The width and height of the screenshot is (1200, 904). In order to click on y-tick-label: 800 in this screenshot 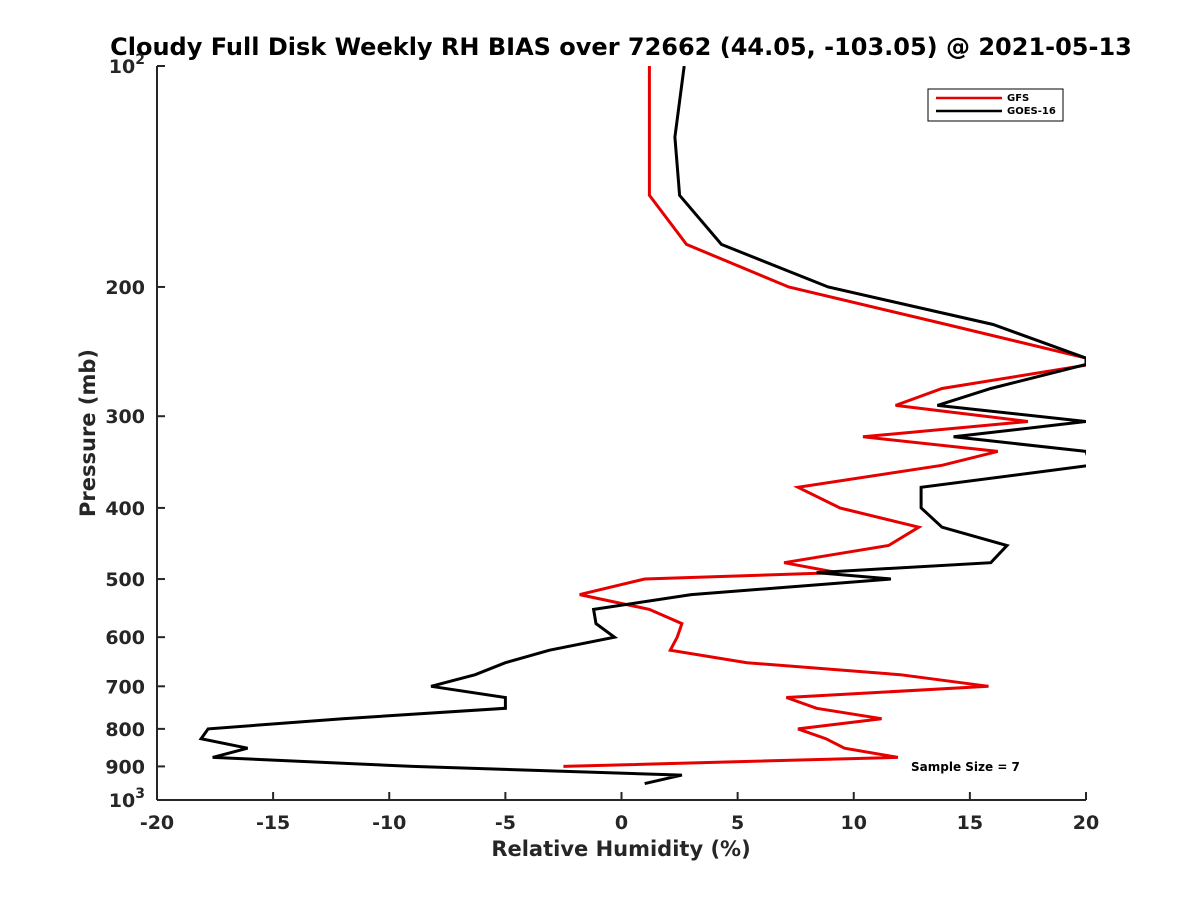, I will do `click(125, 730)`.